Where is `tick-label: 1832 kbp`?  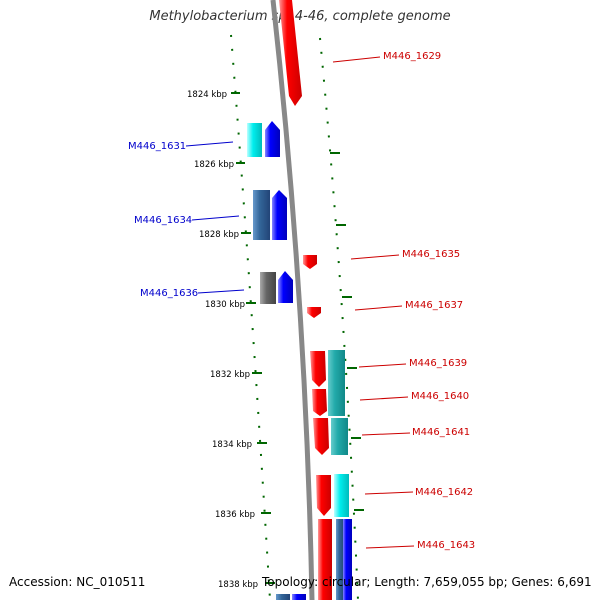 tick-label: 1832 kbp is located at coordinates (230, 375).